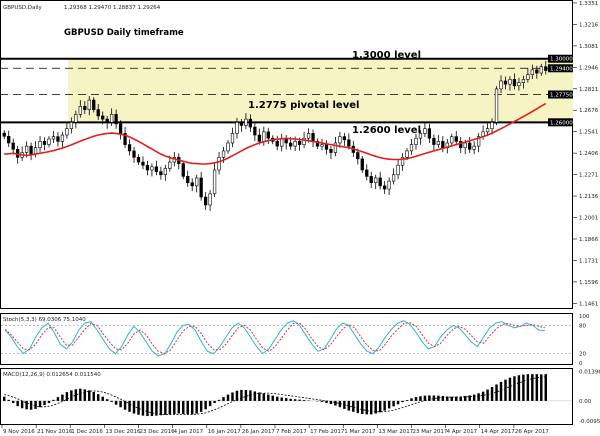 This screenshot has width=600, height=436. Describe the element at coordinates (275, 396) in the screenshot. I see `macd-signal-line` at that location.